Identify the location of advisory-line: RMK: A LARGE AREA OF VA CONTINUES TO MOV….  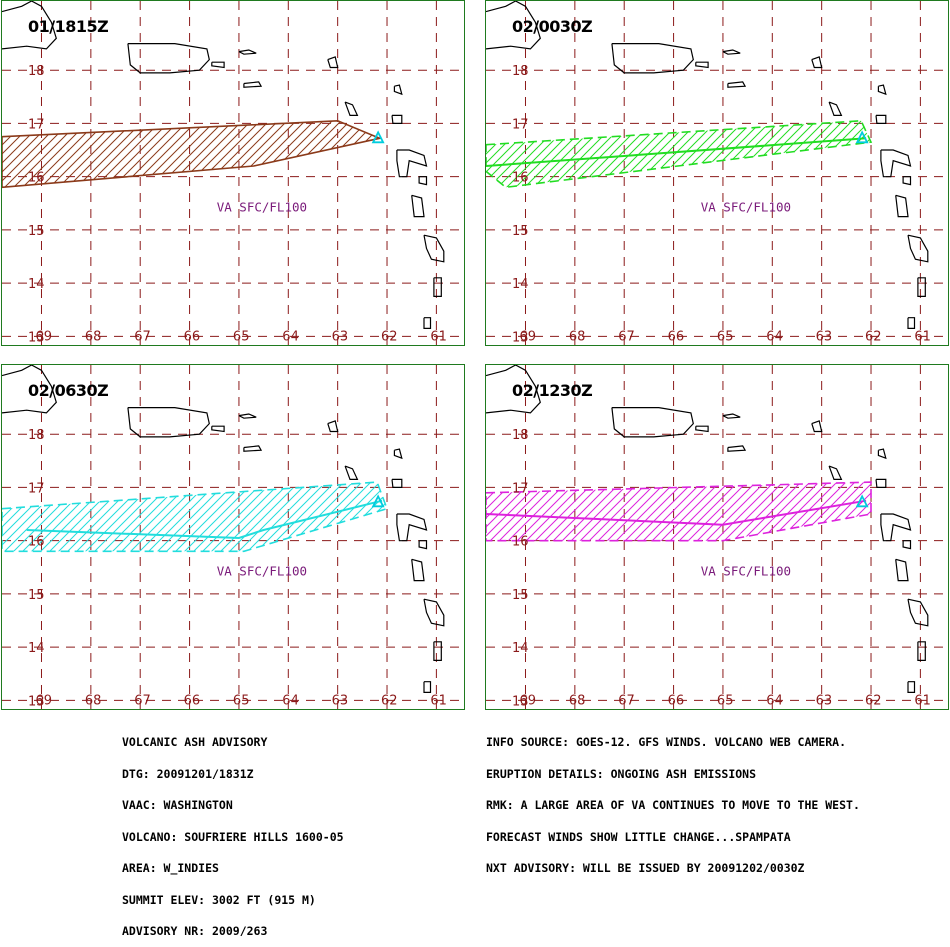
(673, 805).